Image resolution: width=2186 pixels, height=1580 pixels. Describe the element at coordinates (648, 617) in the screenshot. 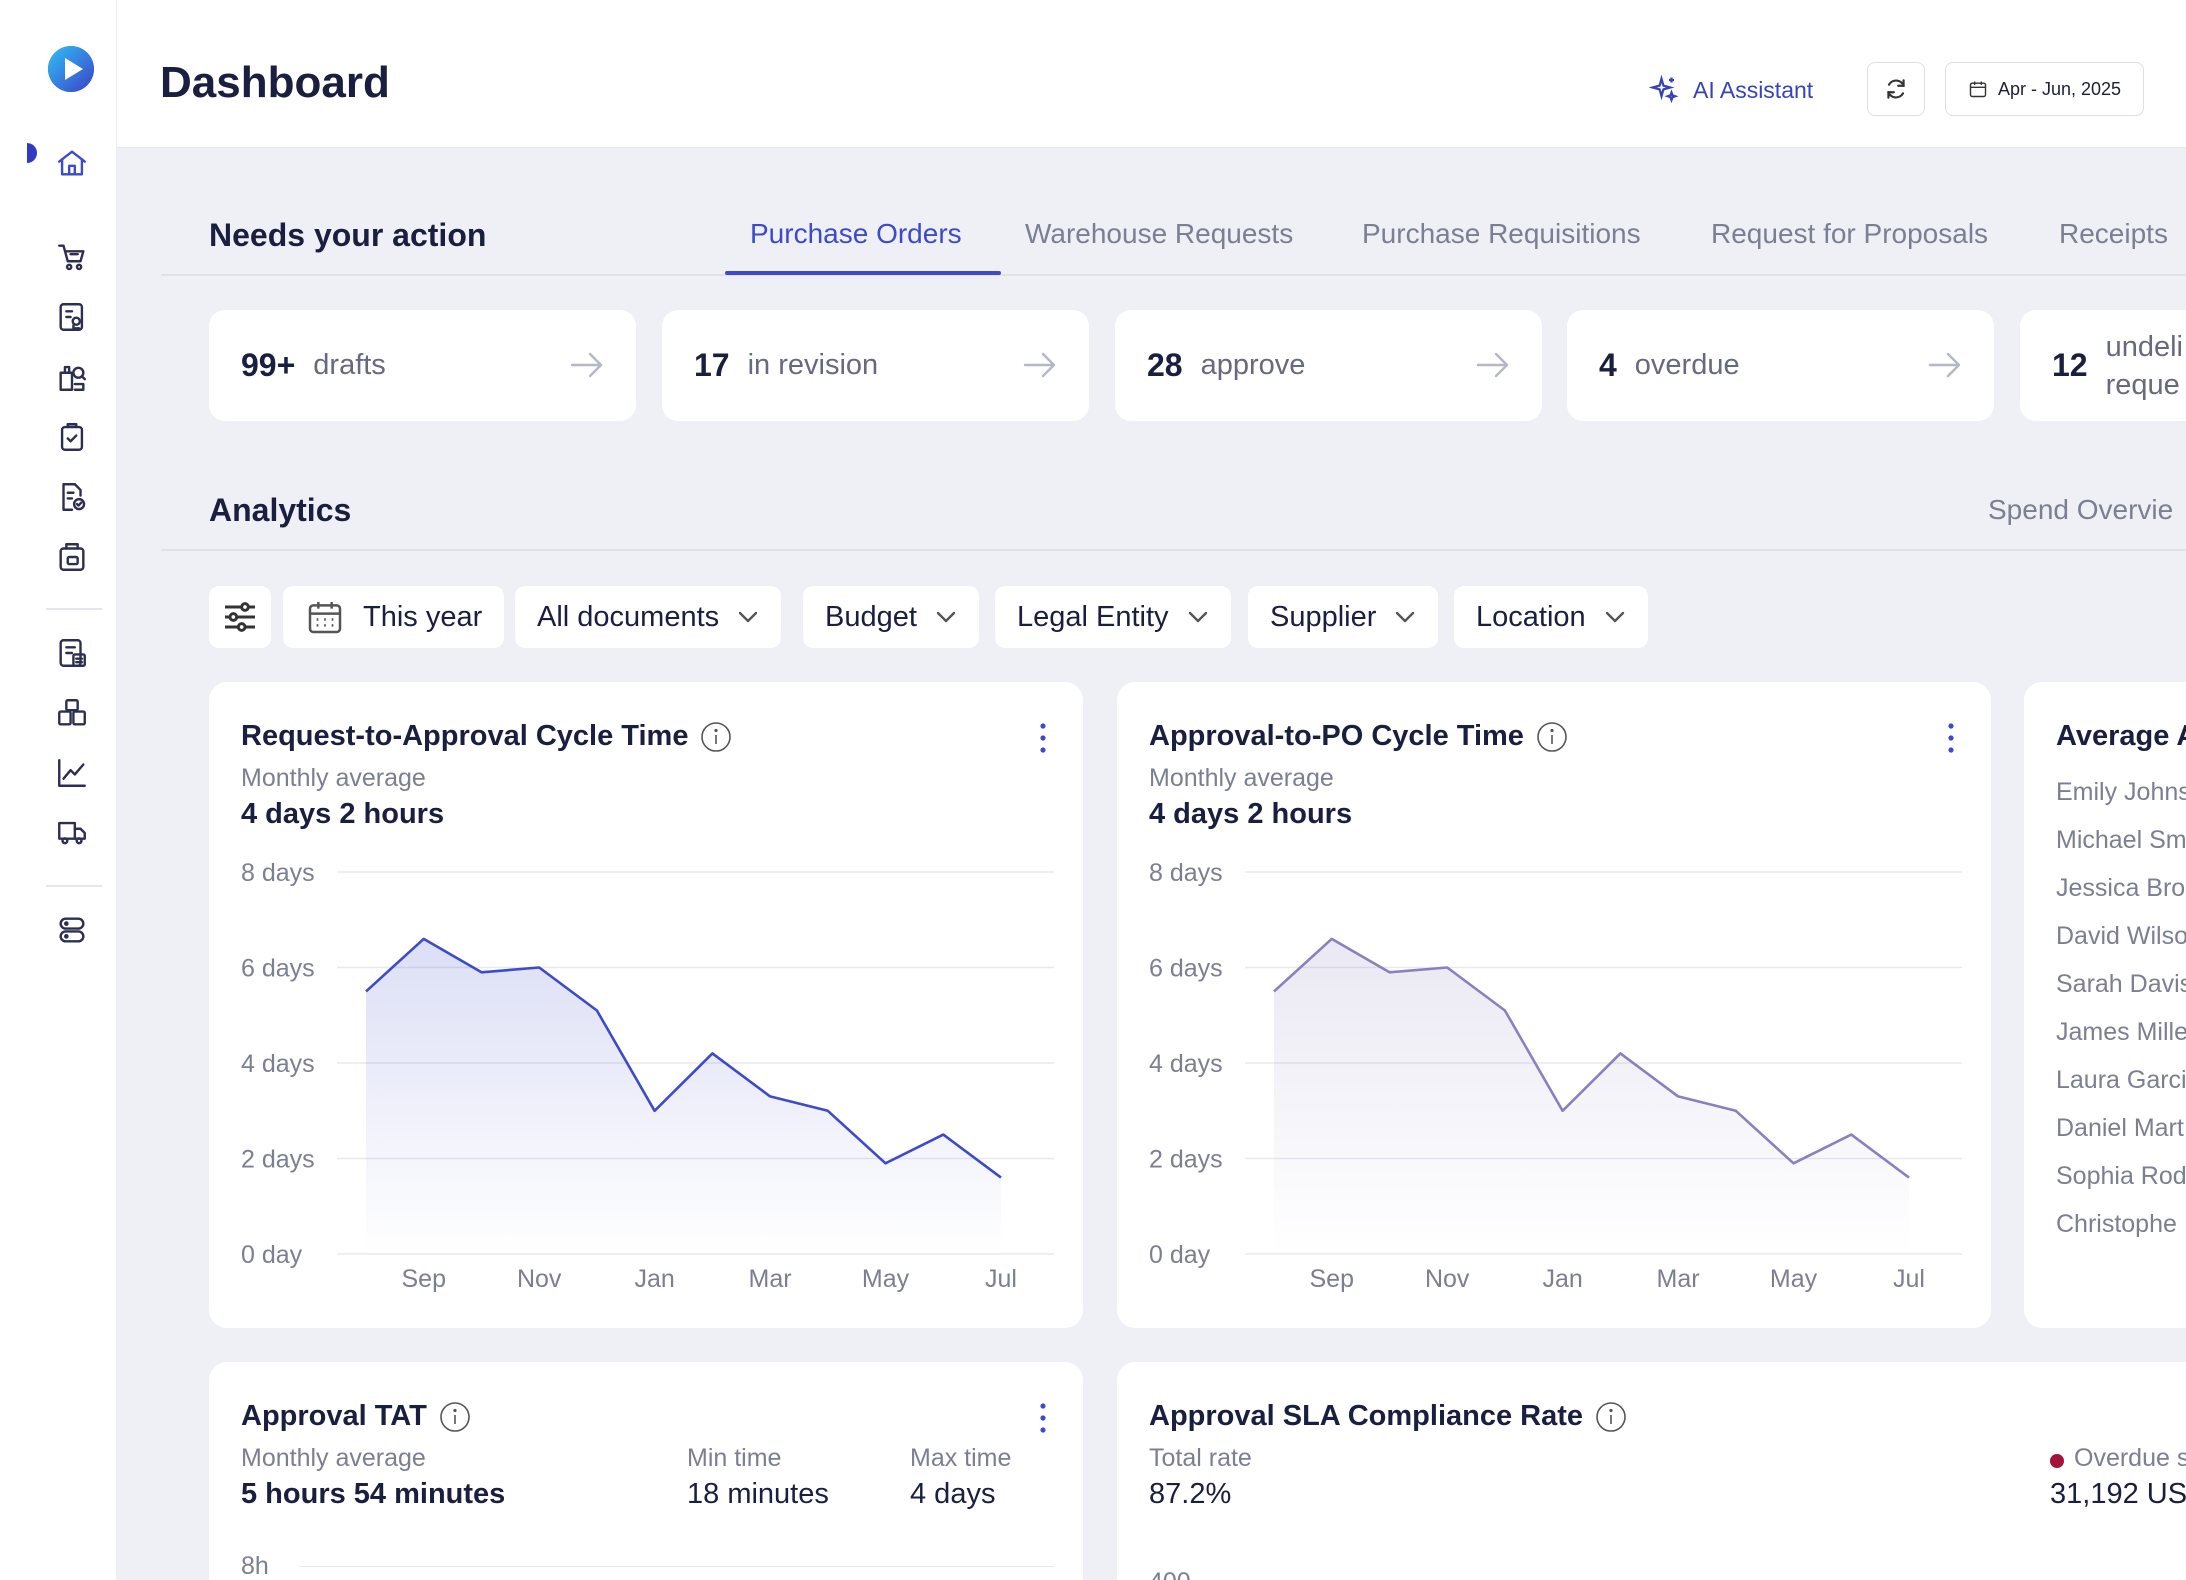

I see `documents-filter: All documents` at that location.